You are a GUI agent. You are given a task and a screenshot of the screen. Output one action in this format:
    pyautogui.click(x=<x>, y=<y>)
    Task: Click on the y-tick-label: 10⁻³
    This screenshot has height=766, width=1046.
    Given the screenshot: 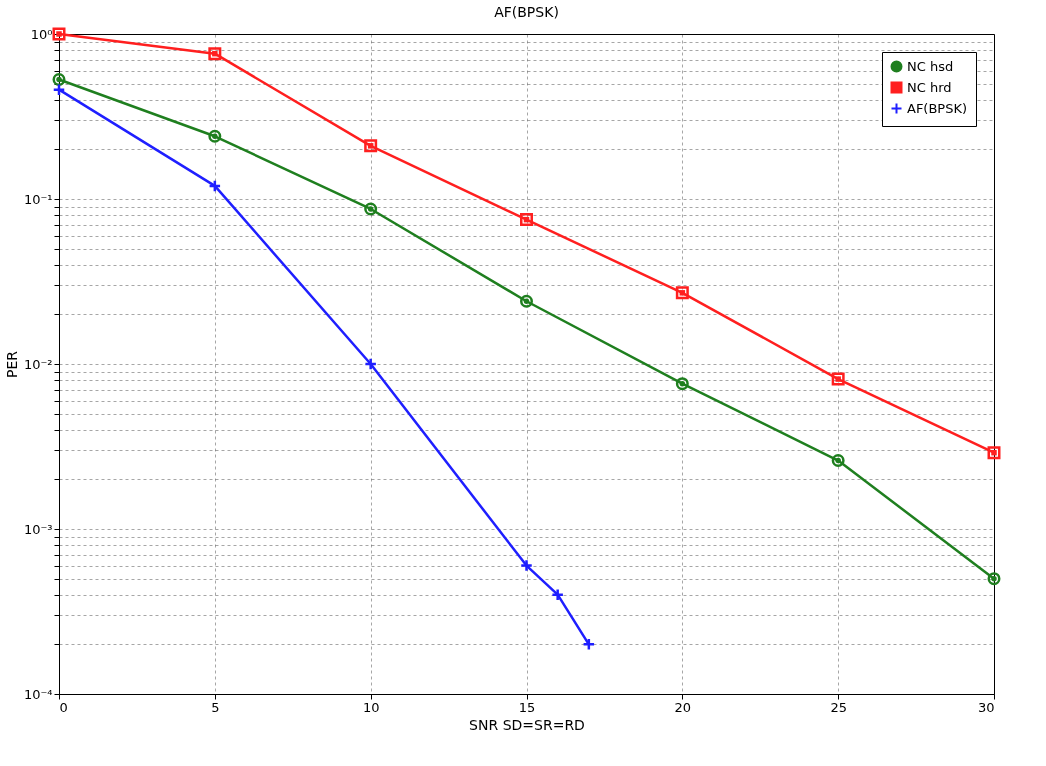 What is the action you would take?
    pyautogui.click(x=38, y=529)
    